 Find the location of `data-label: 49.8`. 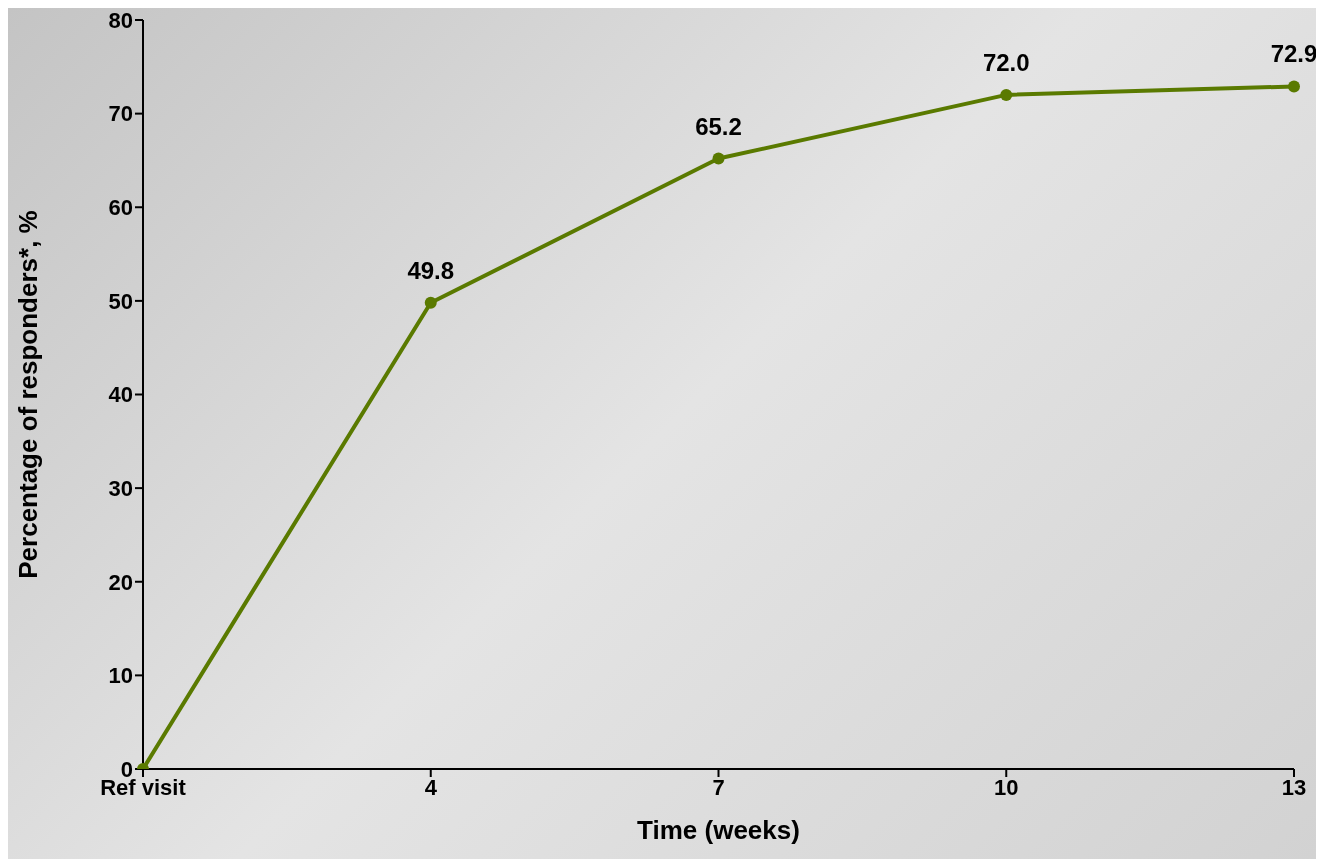

data-label: 49.8 is located at coordinates (431, 270).